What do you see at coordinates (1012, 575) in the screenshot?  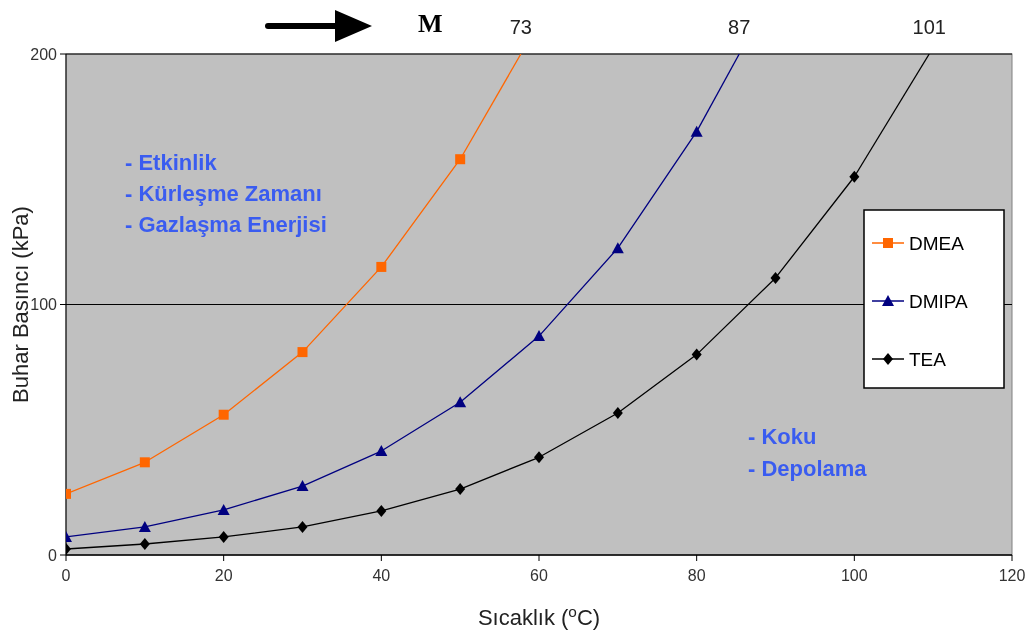 I see `x-tick-label: 120` at bounding box center [1012, 575].